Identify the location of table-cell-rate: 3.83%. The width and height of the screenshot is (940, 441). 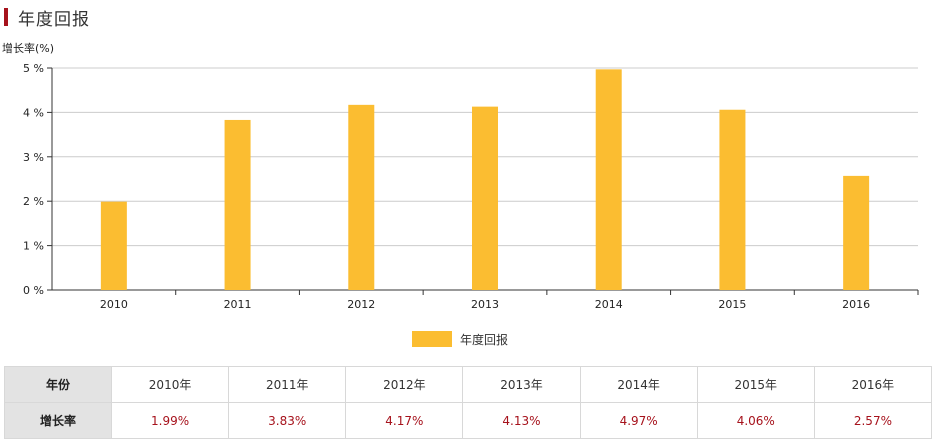
(287, 420).